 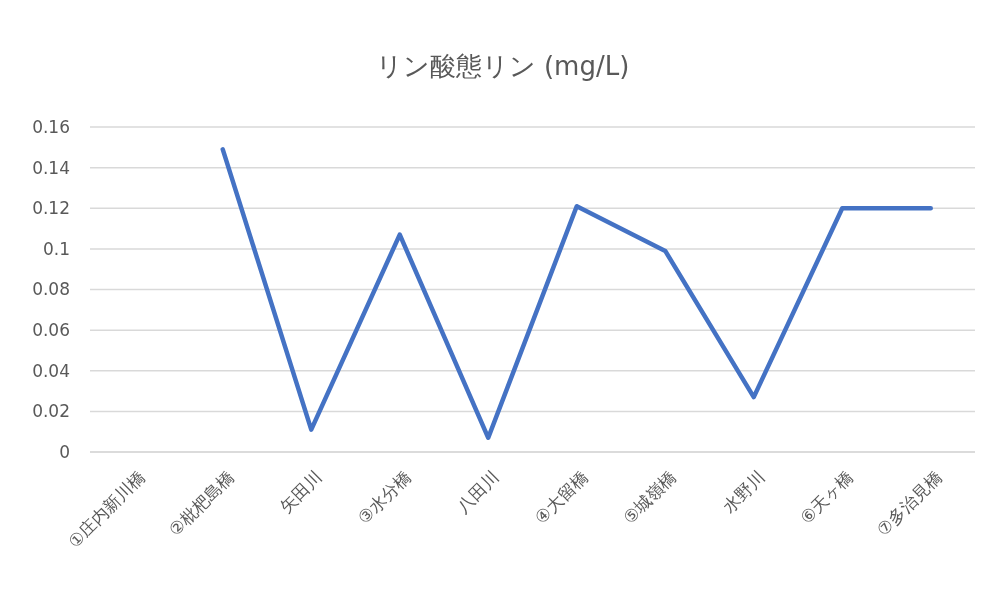 I want to click on x-tick-label: ③水分橋, so click(x=384, y=497).